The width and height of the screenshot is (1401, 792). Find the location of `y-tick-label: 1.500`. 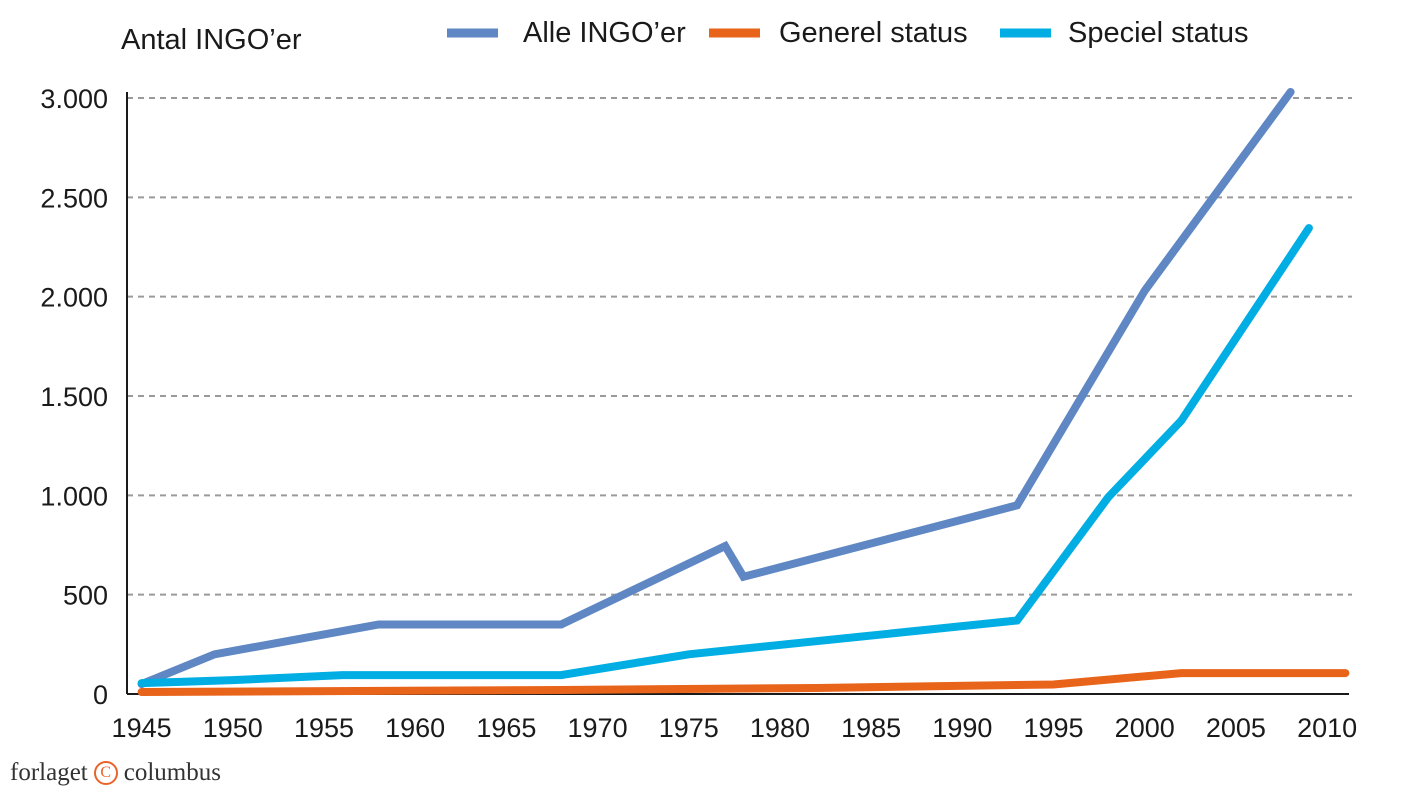

y-tick-label: 1.500 is located at coordinates (74, 397).